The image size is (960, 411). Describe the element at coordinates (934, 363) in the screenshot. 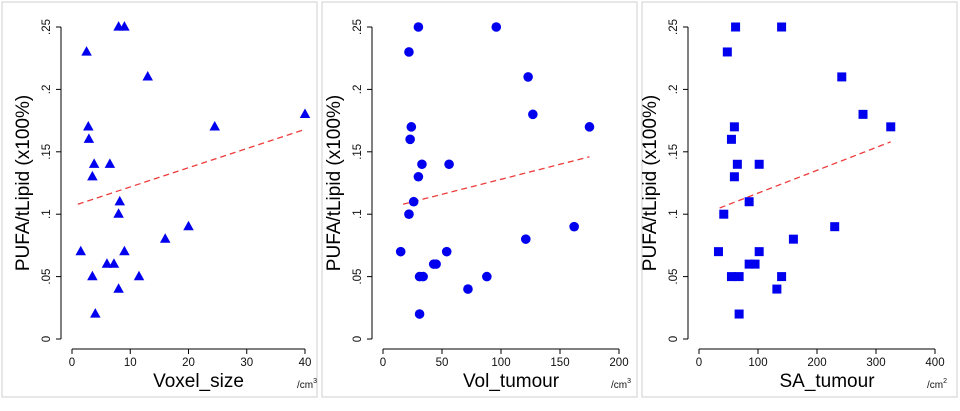

I see `x-tick-label: 400` at that location.